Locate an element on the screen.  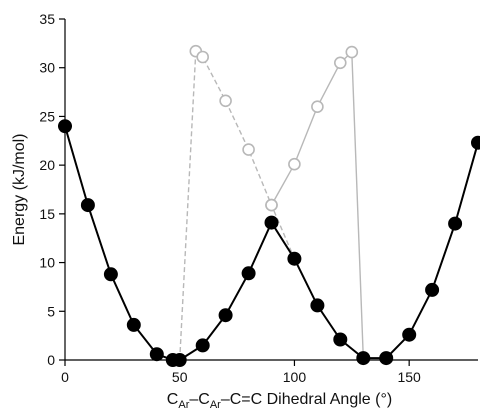
y-tick-label: 30 is located at coordinates (47, 68).